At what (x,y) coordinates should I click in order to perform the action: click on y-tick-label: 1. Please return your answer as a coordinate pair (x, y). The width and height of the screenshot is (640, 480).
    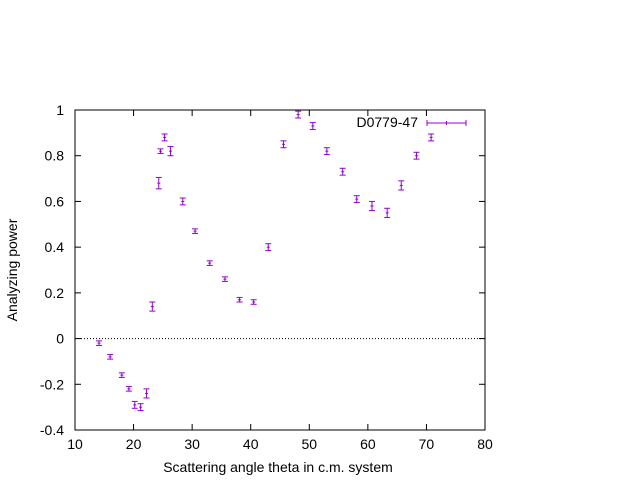
    Looking at the image, I should click on (60, 110).